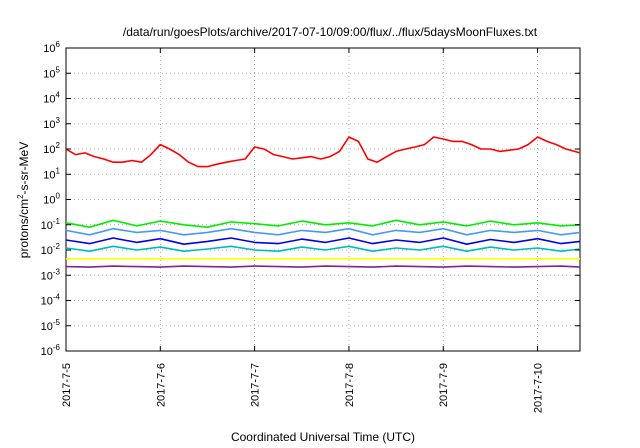  Describe the element at coordinates (51, 199) in the screenshot. I see `y-tick-label: 10⁰` at that location.